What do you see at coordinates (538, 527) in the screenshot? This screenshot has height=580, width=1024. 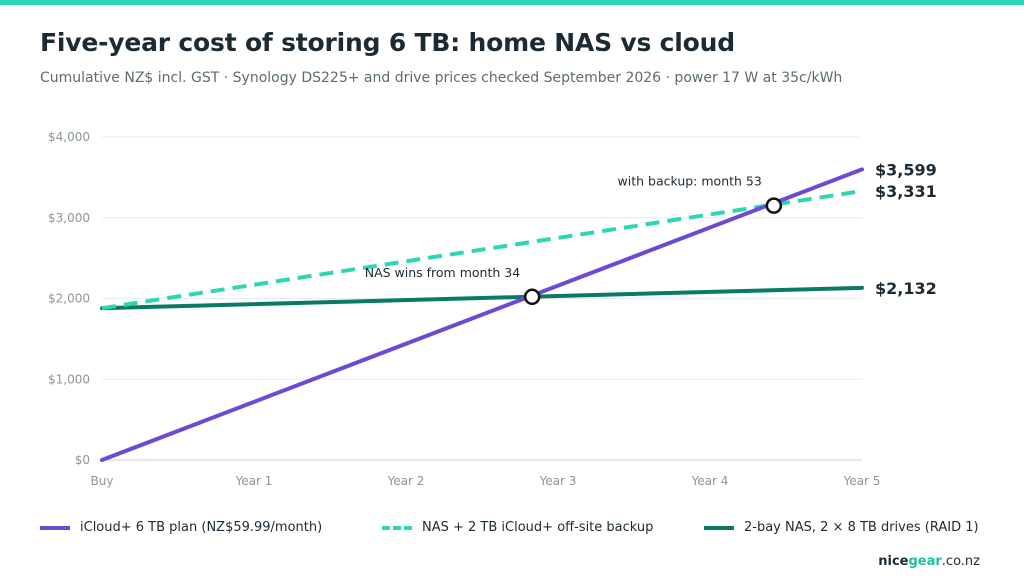 I see `legend-label-nas-backup: NAS + 2 TB iCloud+ off-site backup` at bounding box center [538, 527].